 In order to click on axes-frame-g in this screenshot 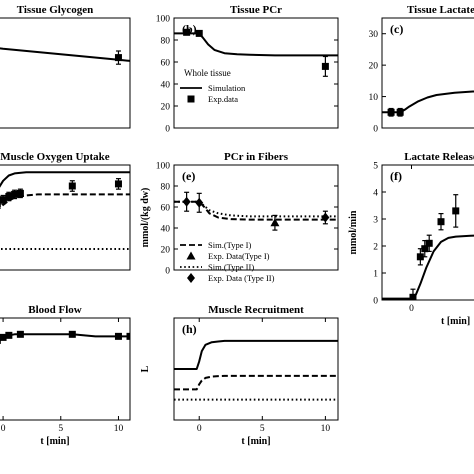, I will do `click(65, 369)`.